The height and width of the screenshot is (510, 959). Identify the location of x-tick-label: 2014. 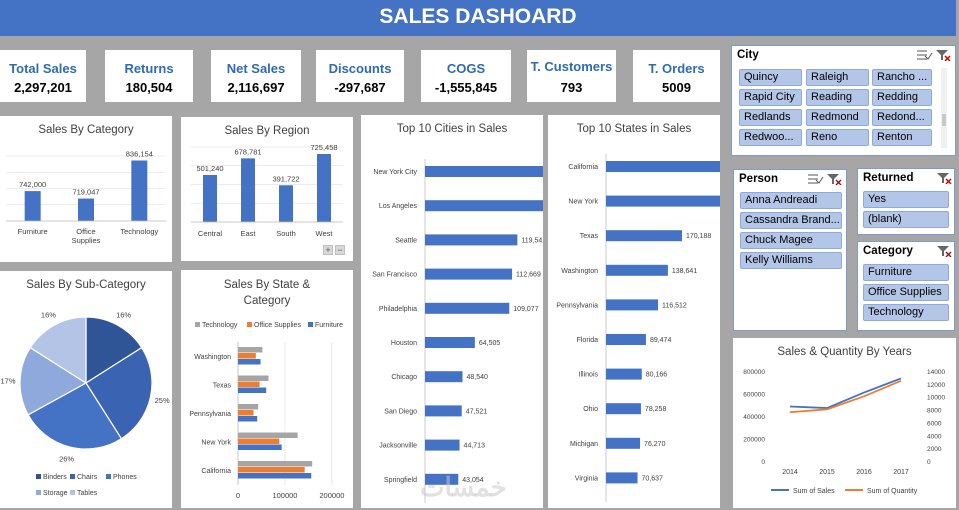
(790, 472).